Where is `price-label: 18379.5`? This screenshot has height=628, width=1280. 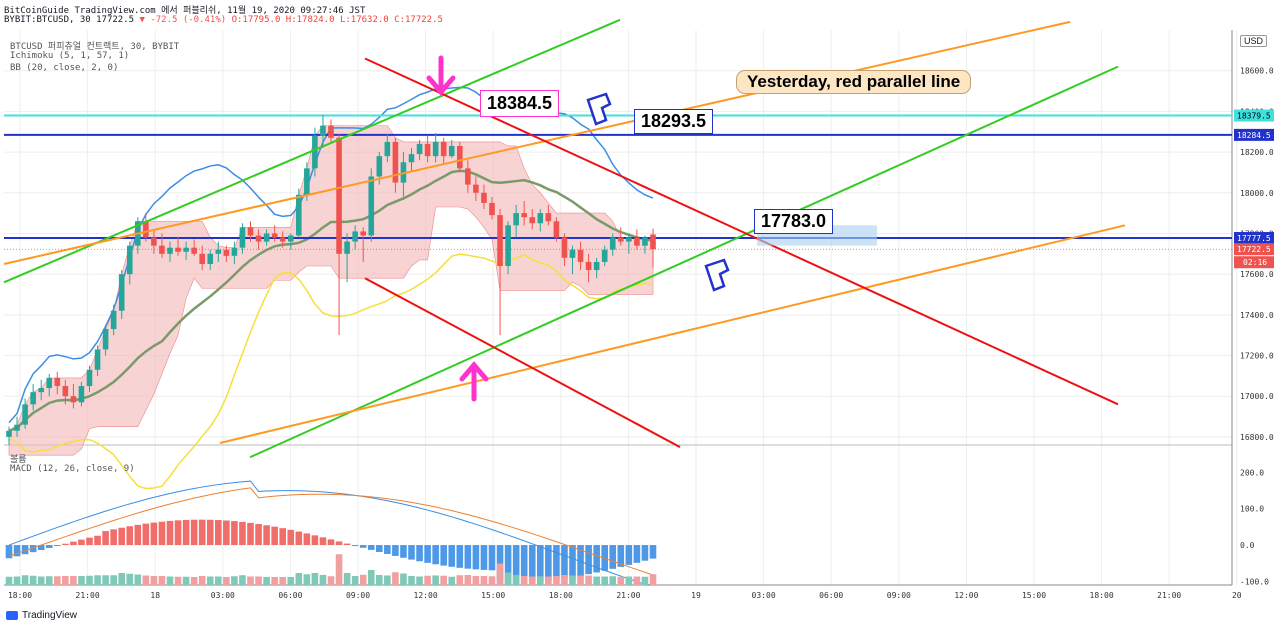
price-label: 18379.5 is located at coordinates (1254, 116).